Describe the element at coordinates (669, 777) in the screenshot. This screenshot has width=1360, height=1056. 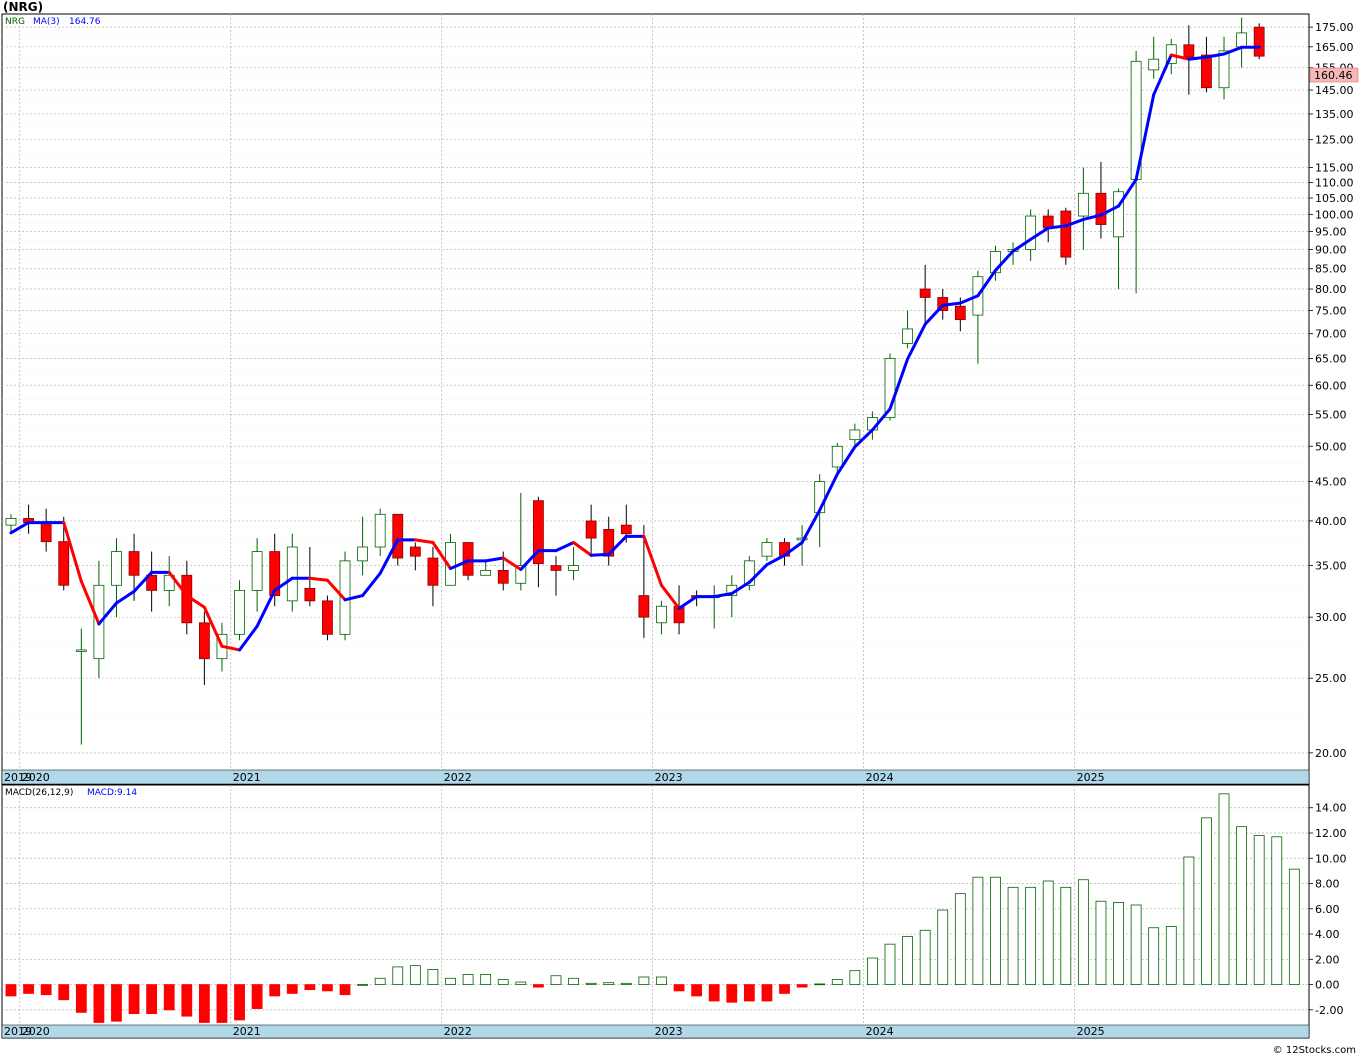
I see `year-label: 2023` at that location.